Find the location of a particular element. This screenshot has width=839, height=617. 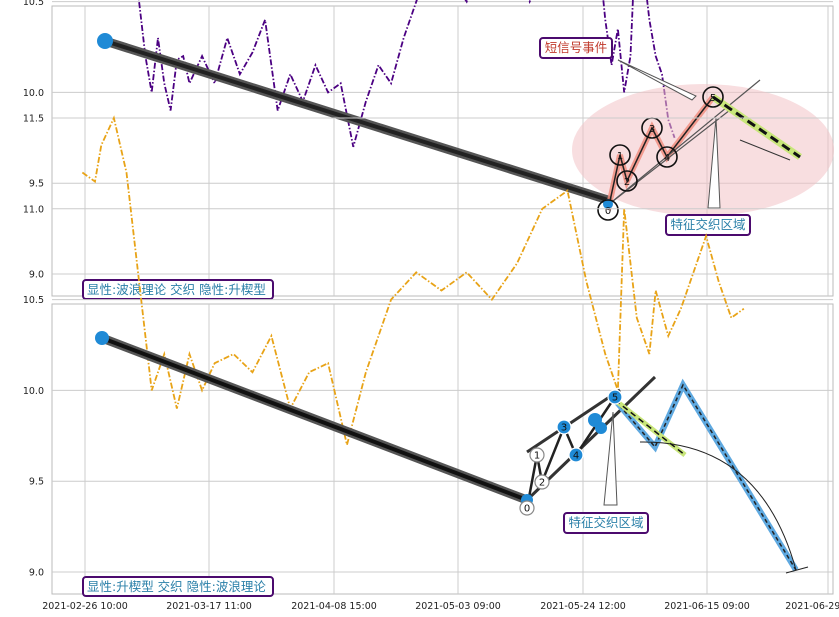

projection-path is located at coordinates (705, 477).